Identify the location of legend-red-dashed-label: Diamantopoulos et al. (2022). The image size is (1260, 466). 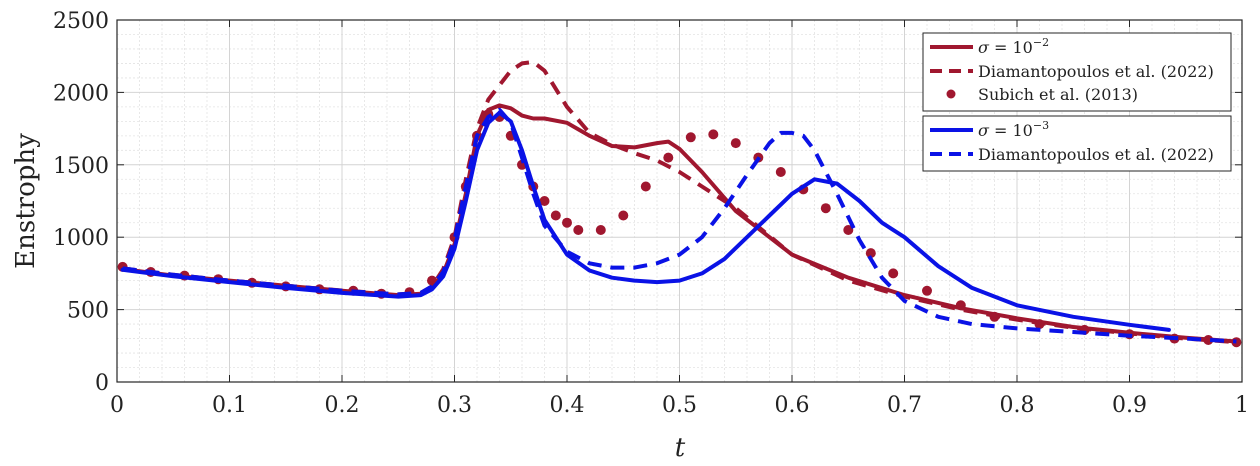
(1096, 71).